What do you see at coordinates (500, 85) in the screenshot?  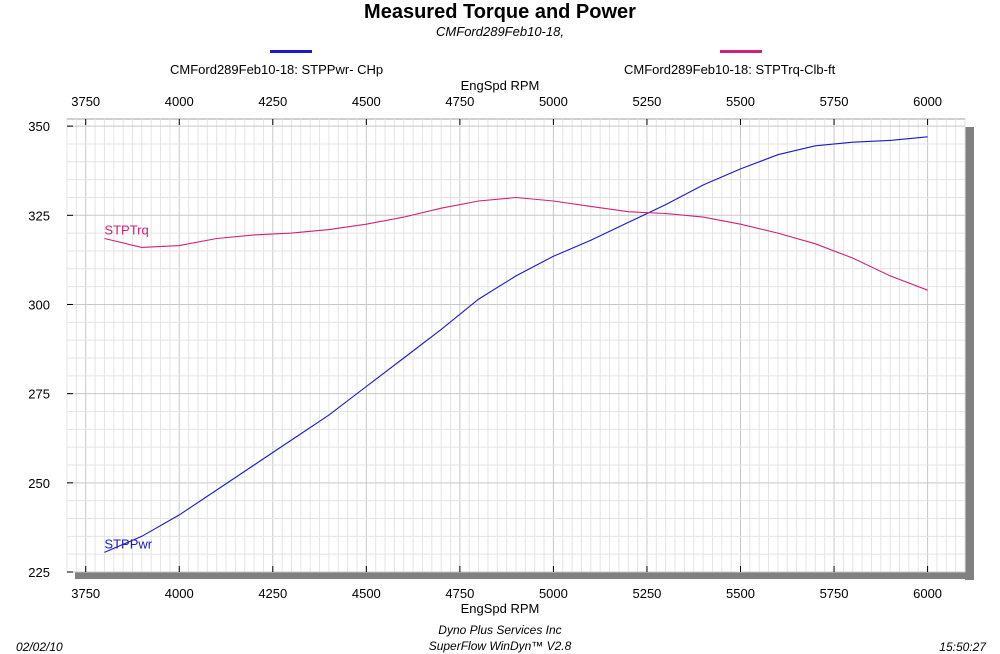 I see `x-axis-title-top: EngSpd RPM` at bounding box center [500, 85].